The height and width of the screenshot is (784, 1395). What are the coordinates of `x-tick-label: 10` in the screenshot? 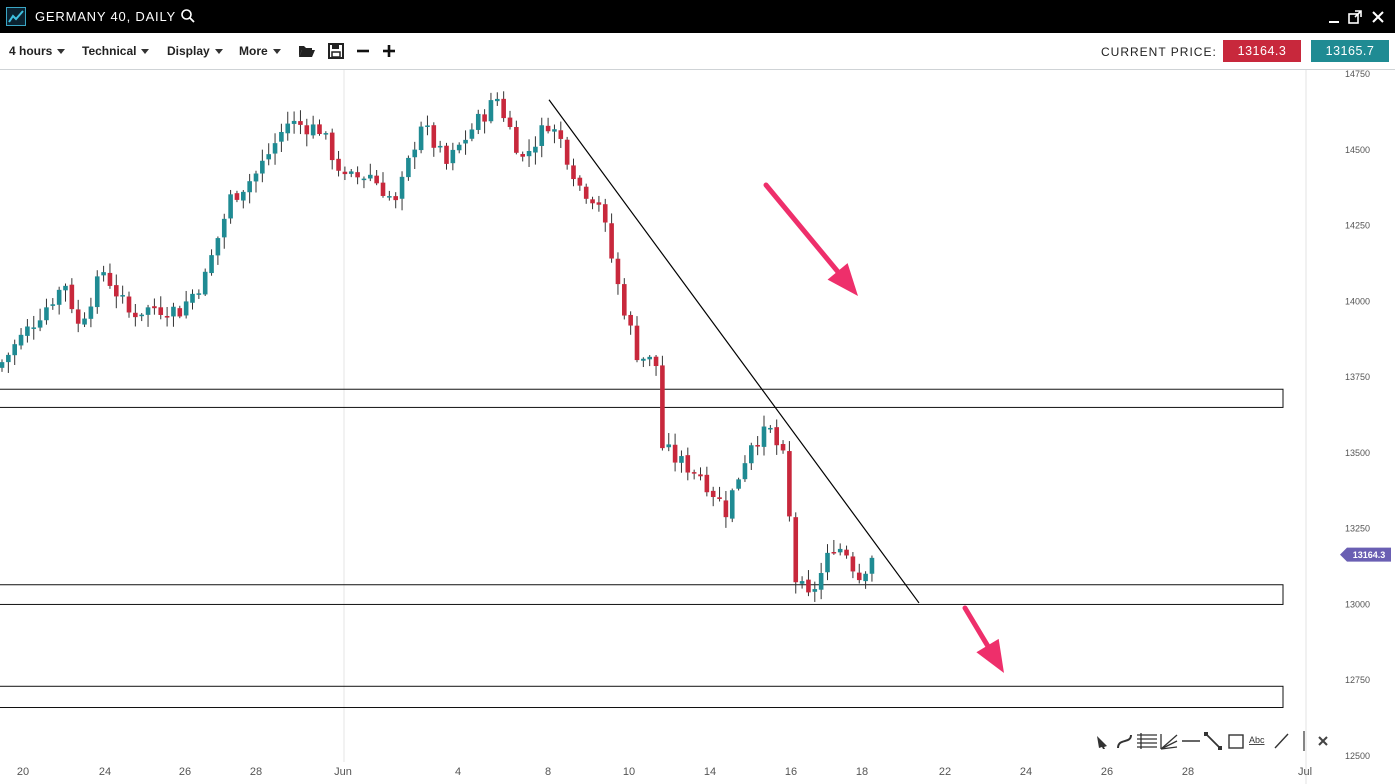 It's located at (629, 772).